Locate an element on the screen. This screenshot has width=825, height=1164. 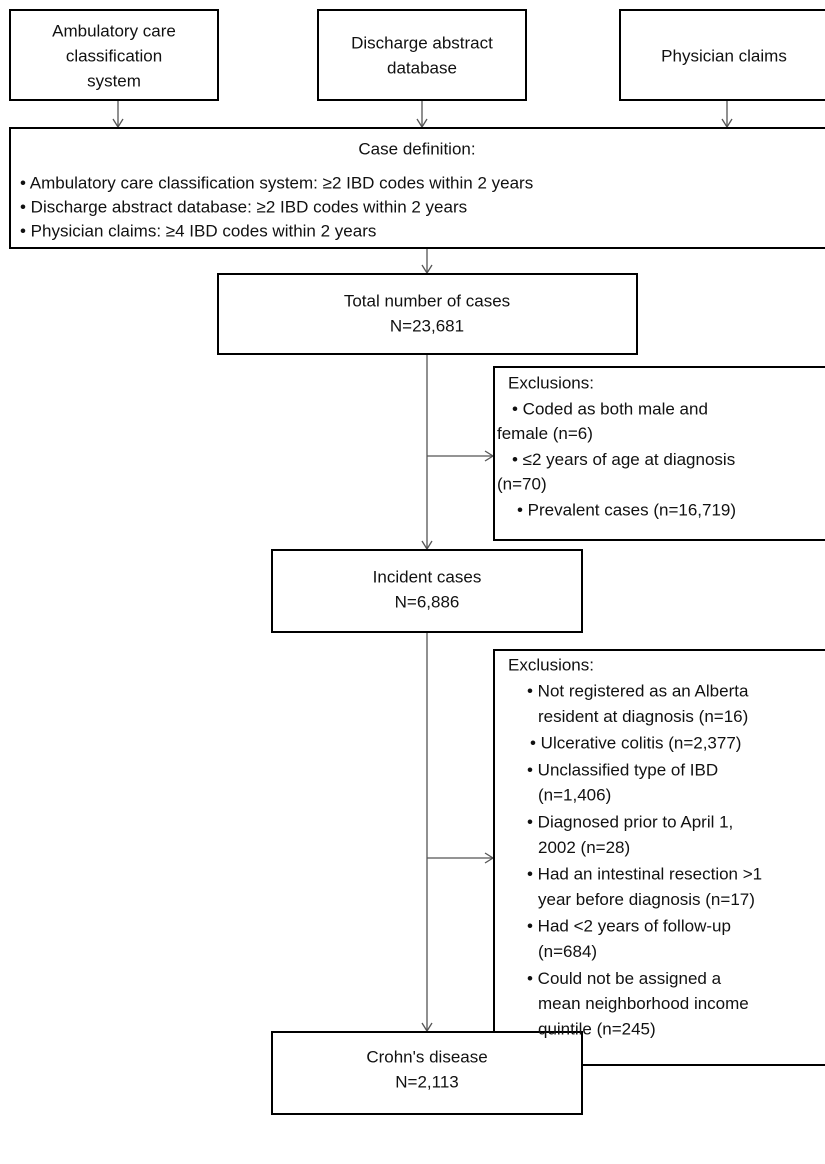
exclusion-item: • Diagnosed prior to April 1, is located at coordinates (630, 821).